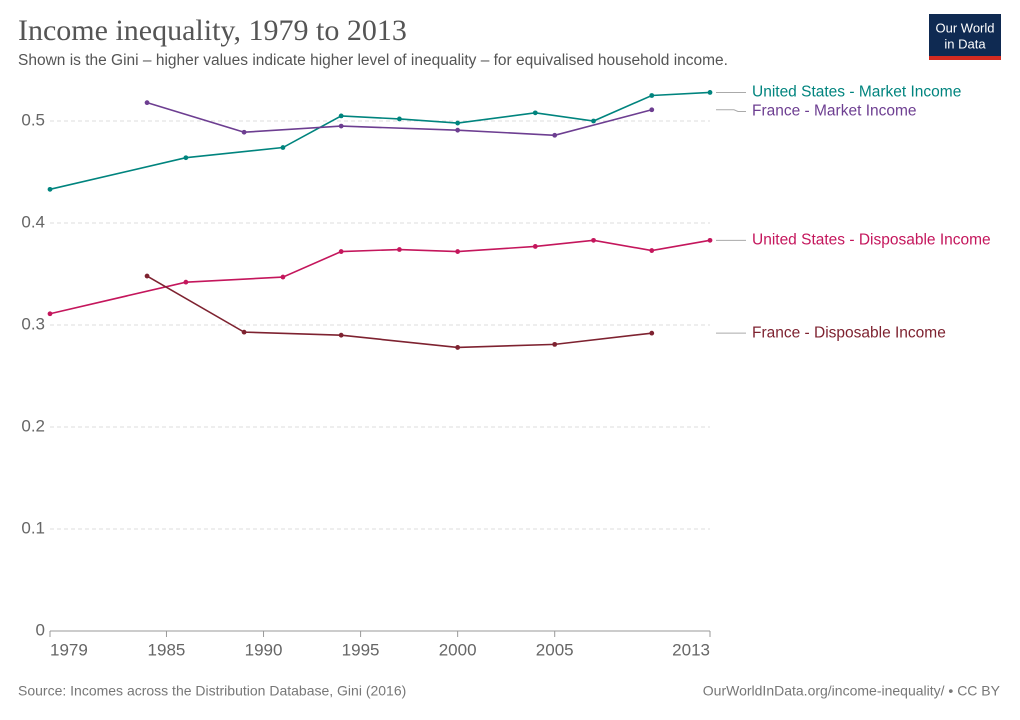 This screenshot has height=720, width=1020. Describe the element at coordinates (33, 527) in the screenshot. I see `y-tick-label: 0.1` at that location.